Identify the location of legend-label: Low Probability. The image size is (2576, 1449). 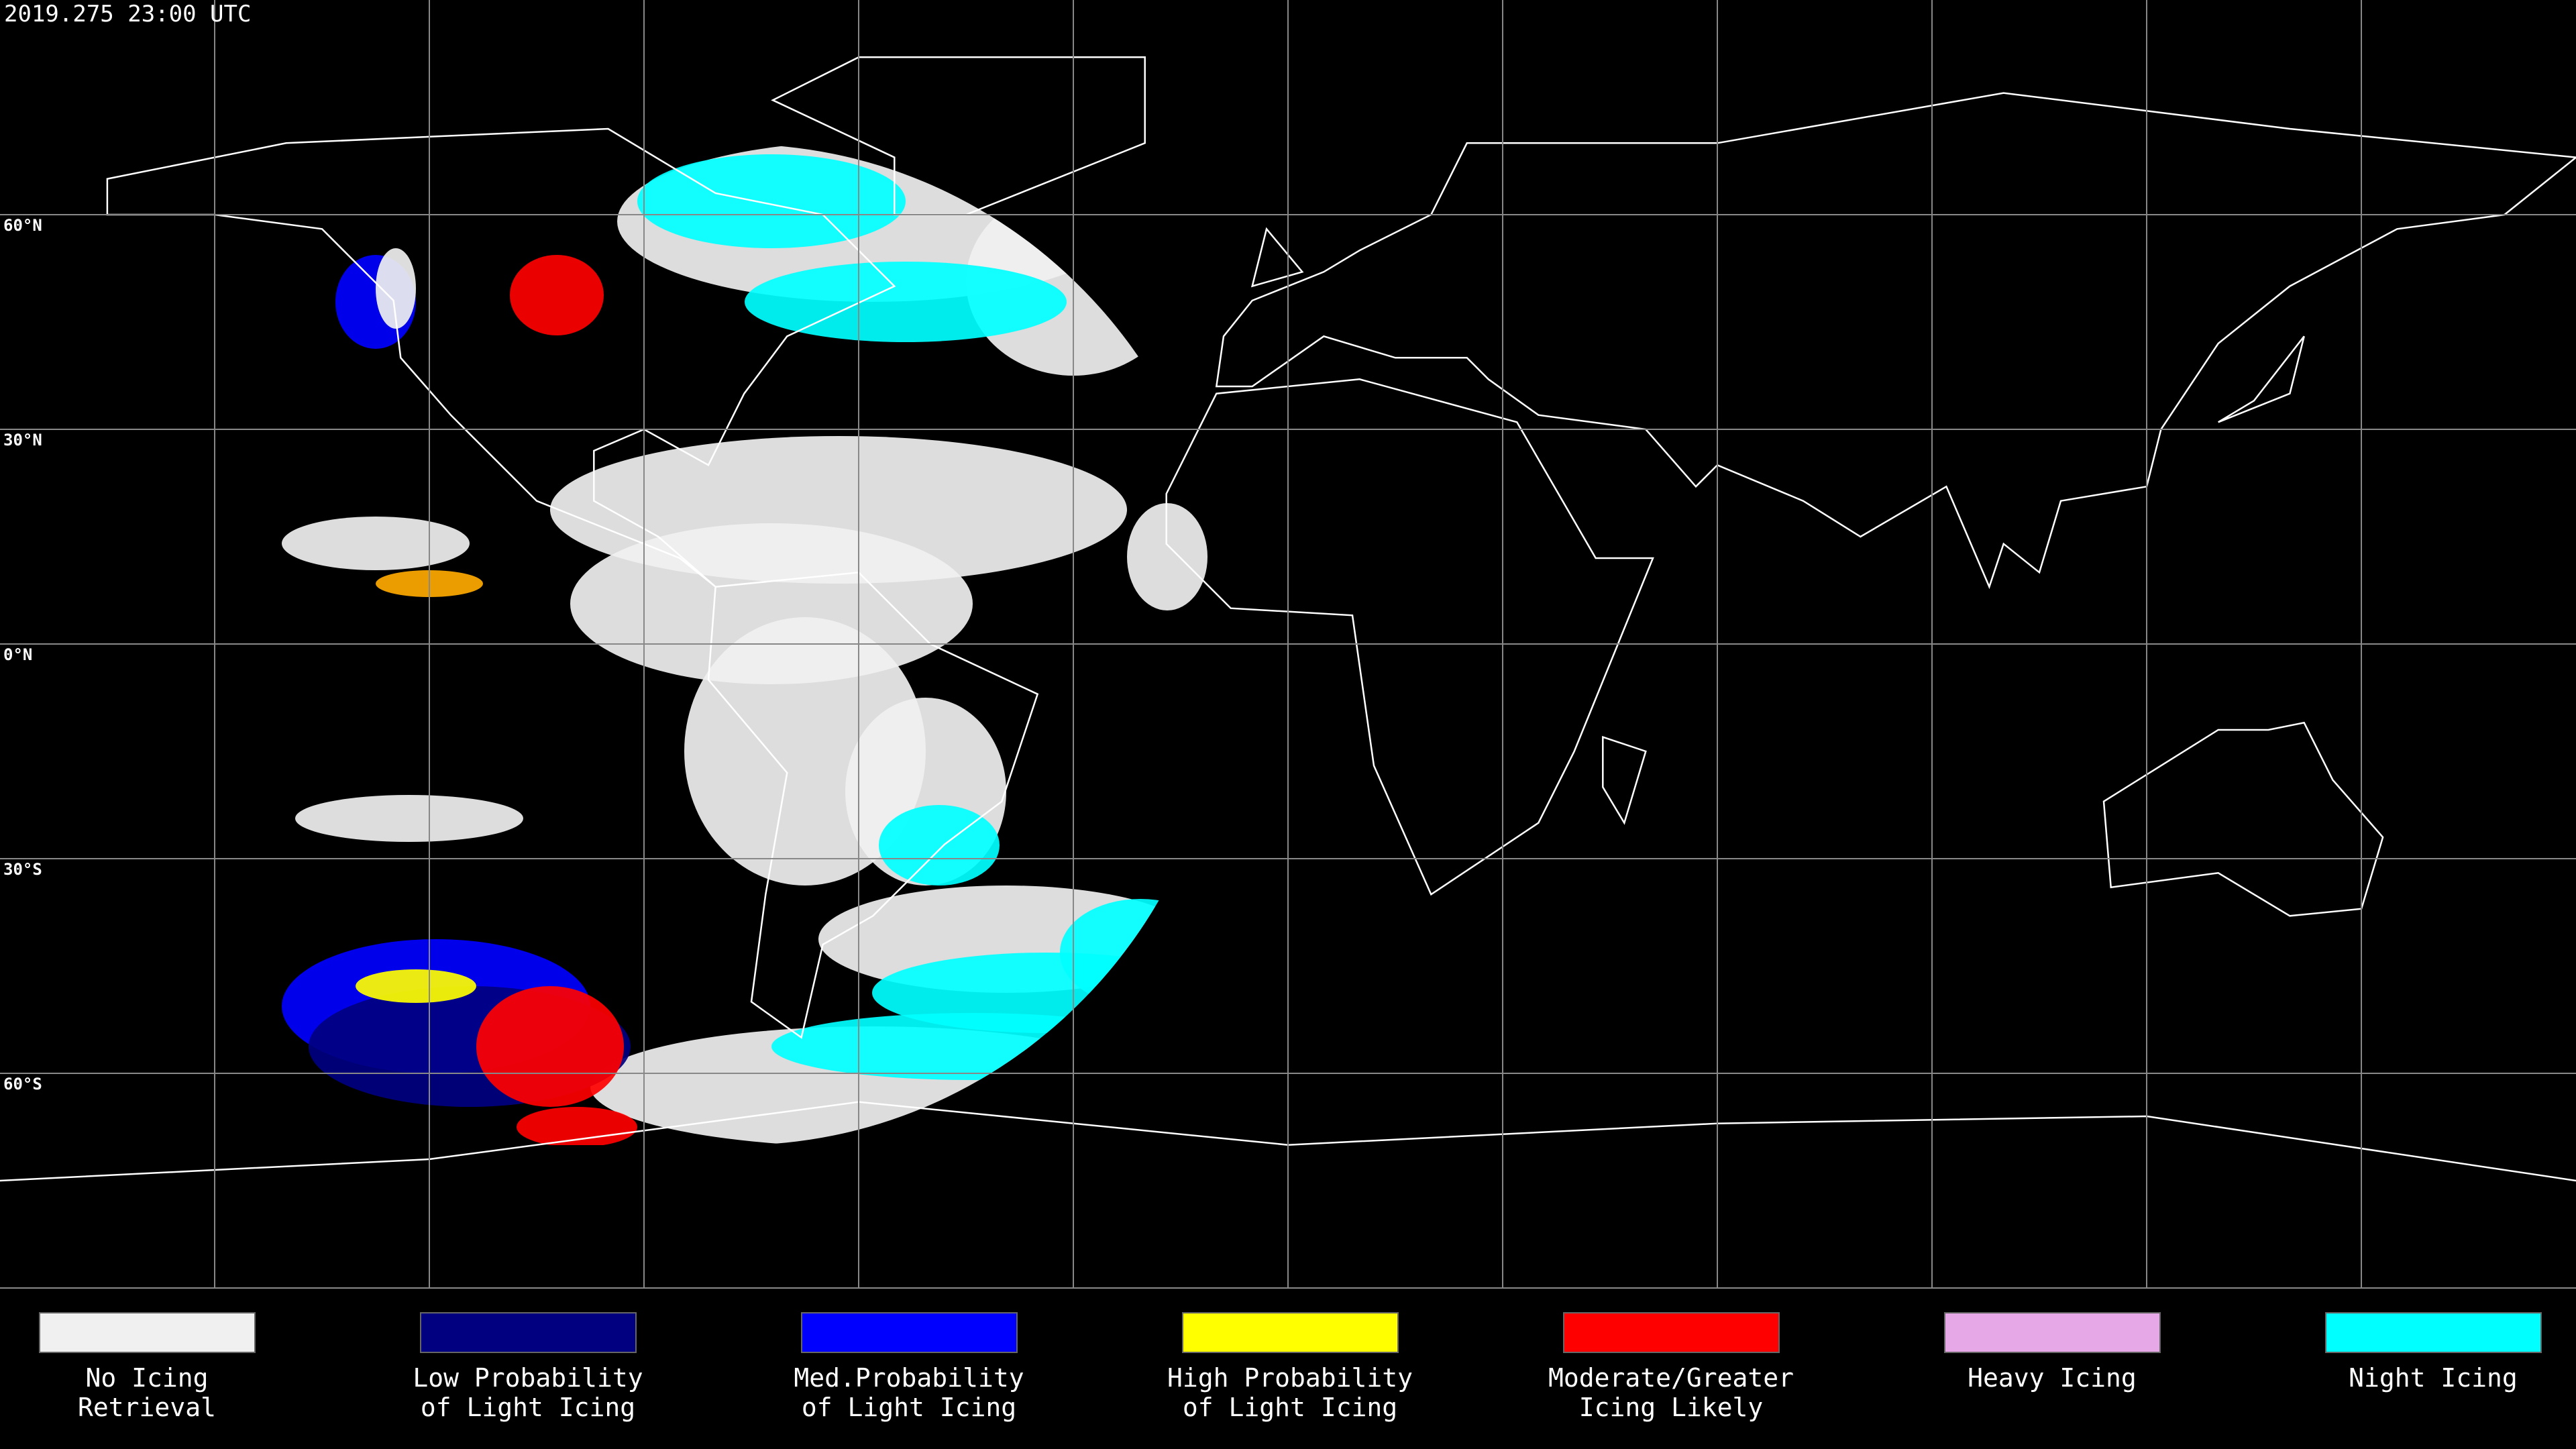
(528, 1378).